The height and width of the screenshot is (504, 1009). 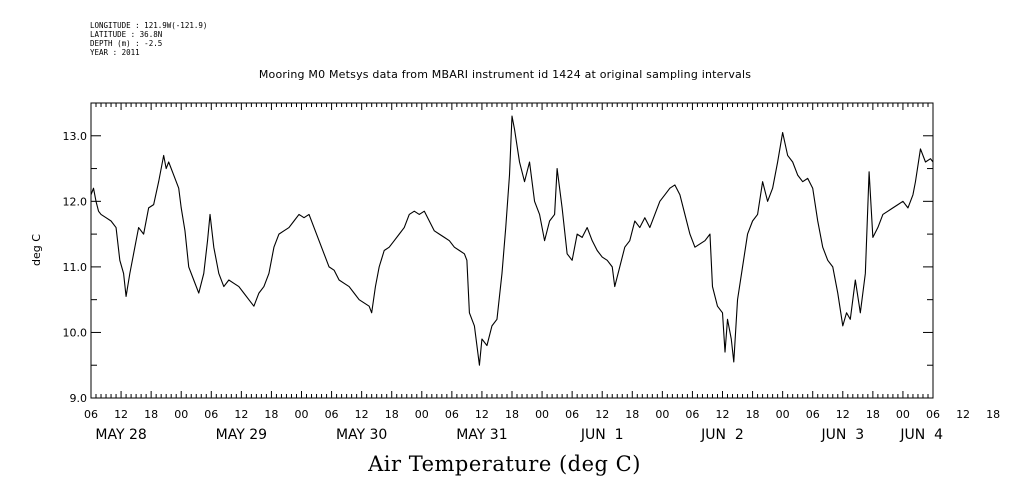 I want to click on y-tick-label: 10.0, so click(x=75, y=332).